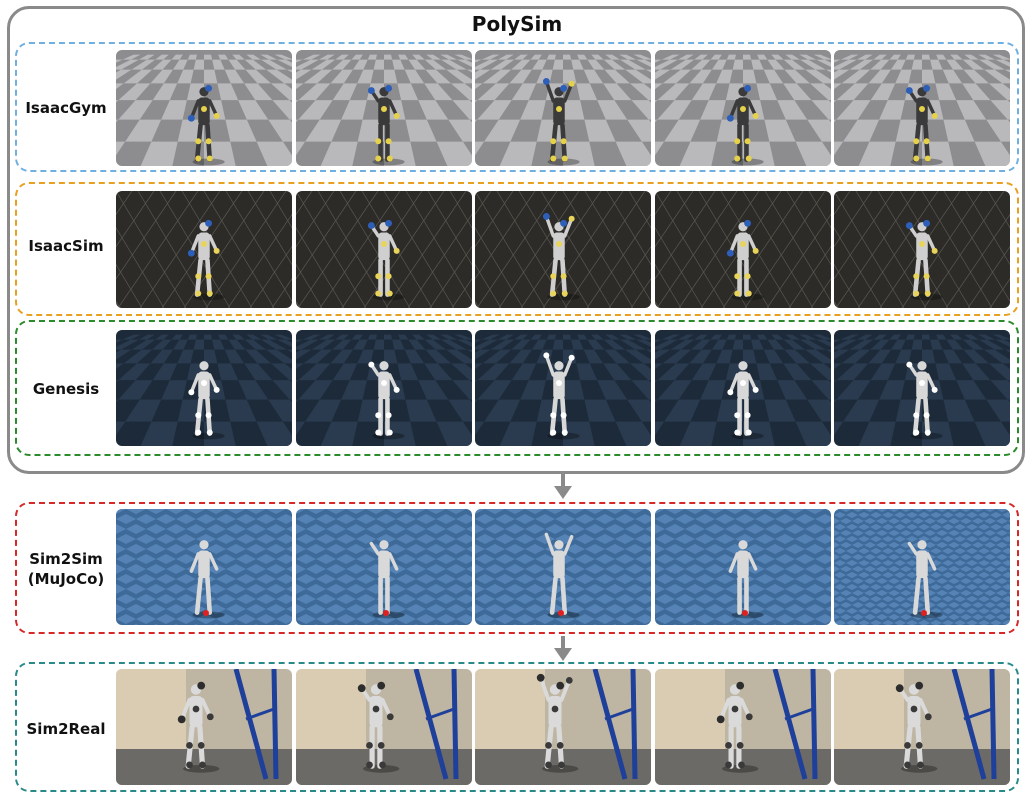 The image size is (1034, 798). What do you see at coordinates (66, 579) in the screenshot?
I see `row-label-sim2sim-line2: (MuJoCo)` at bounding box center [66, 579].